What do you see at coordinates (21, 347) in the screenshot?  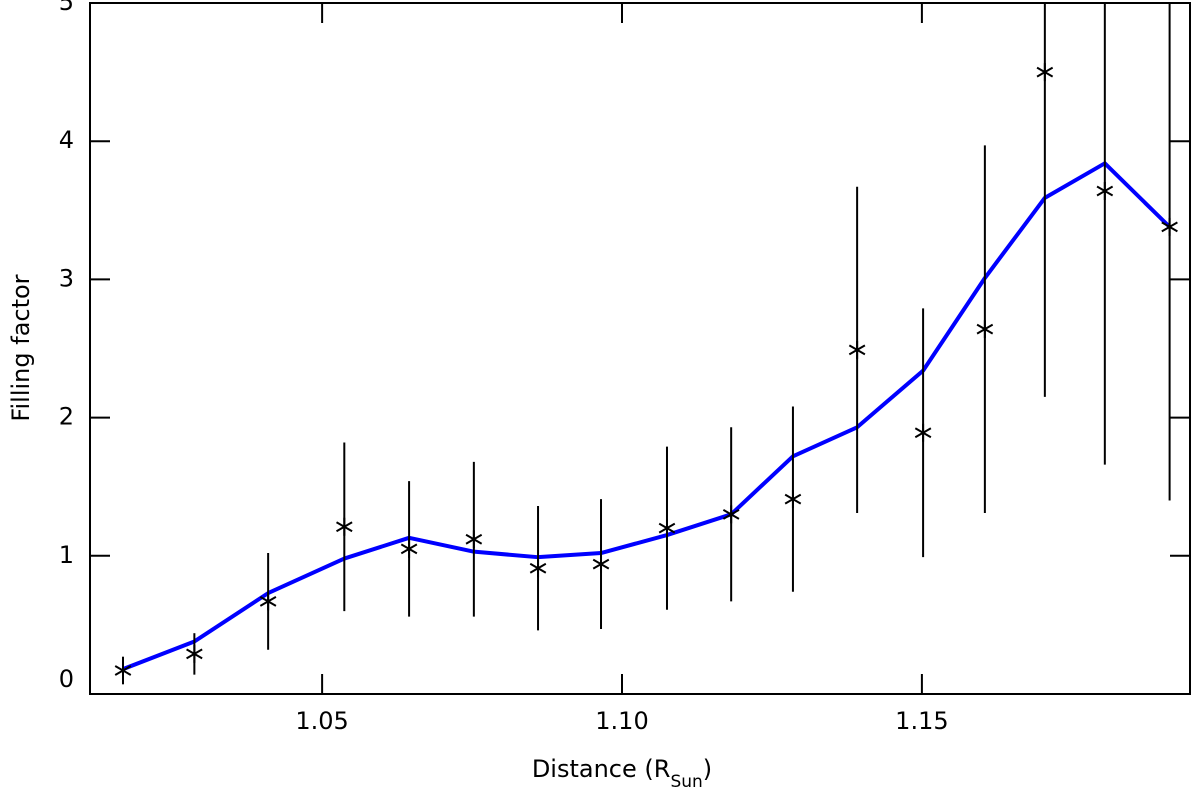 I see `y-axis-label: Filling factor` at bounding box center [21, 347].